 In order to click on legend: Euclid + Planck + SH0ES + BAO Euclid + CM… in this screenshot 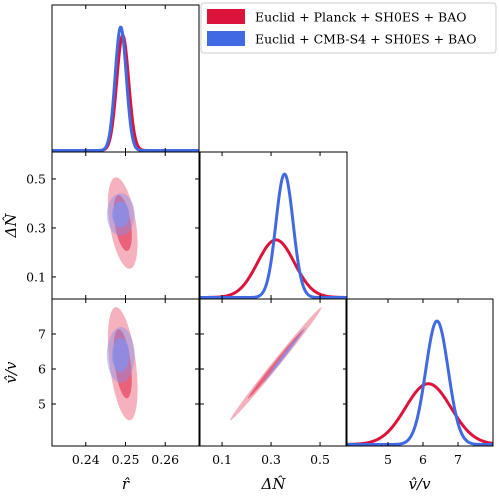, I will do `click(348, 28)`.